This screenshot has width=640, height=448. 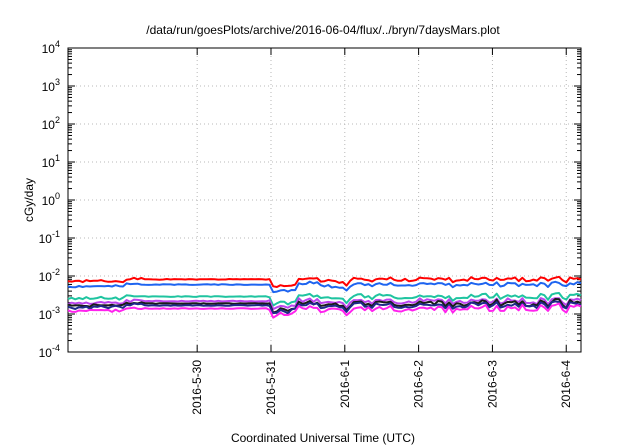 What do you see at coordinates (51, 123) in the screenshot?
I see `y-tick-label: 10²` at bounding box center [51, 123].